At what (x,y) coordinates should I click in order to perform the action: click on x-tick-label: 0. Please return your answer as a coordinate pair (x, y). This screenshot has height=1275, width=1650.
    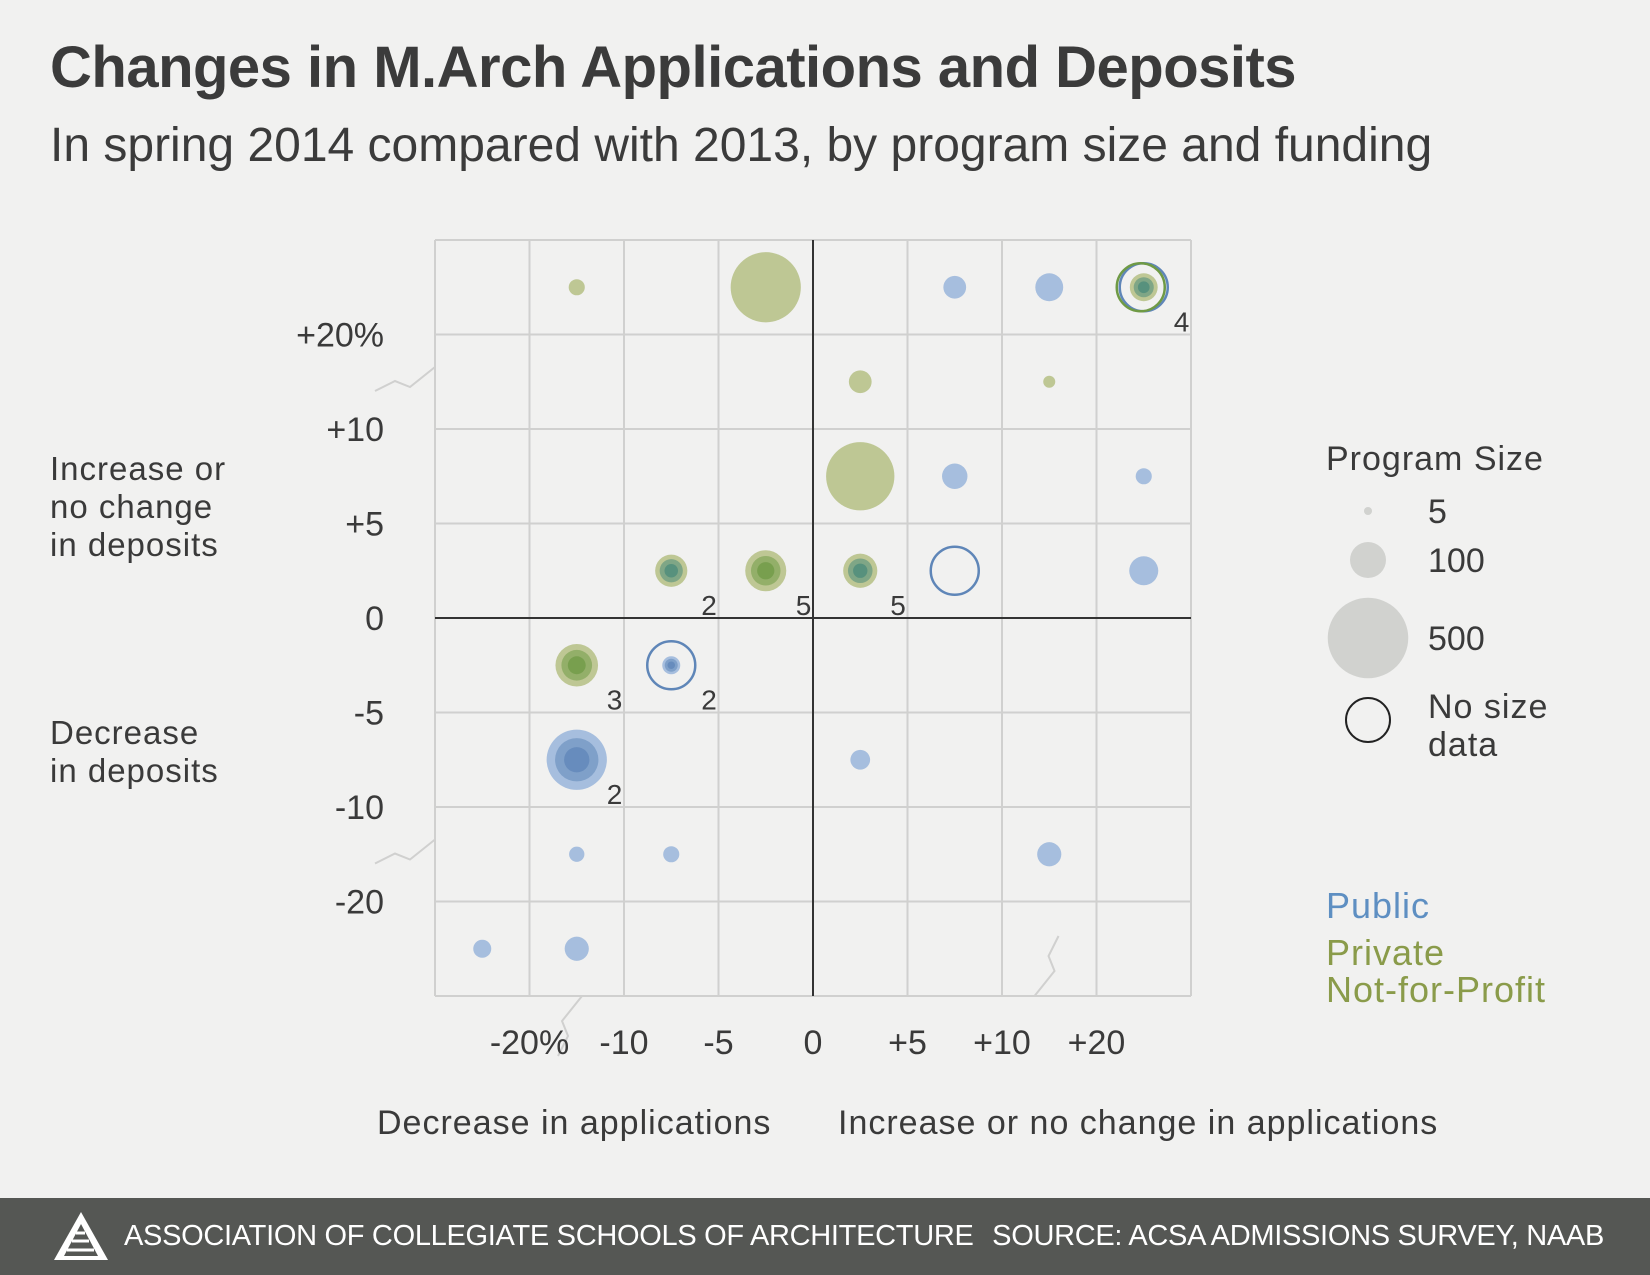
    Looking at the image, I should click on (813, 1043).